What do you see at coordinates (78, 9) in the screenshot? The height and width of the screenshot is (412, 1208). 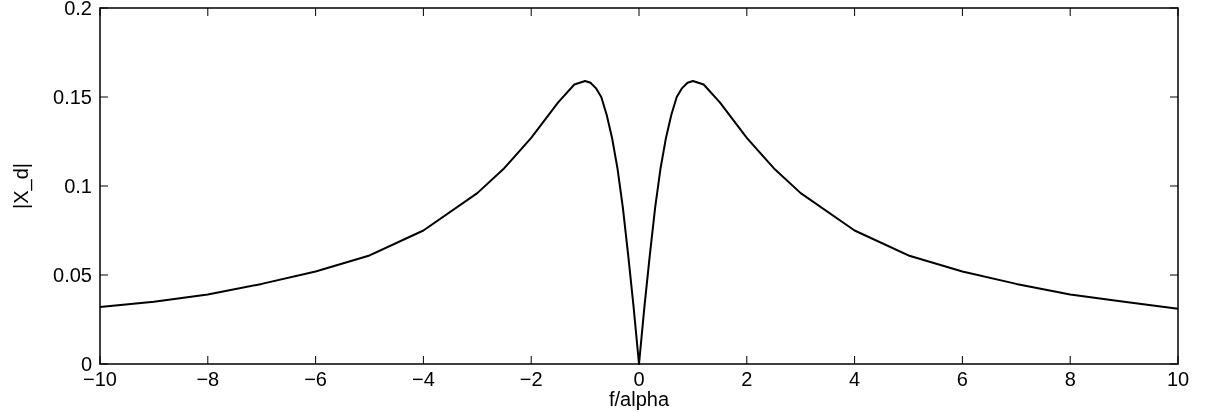 I see `y-tick-label: 0.2` at bounding box center [78, 9].